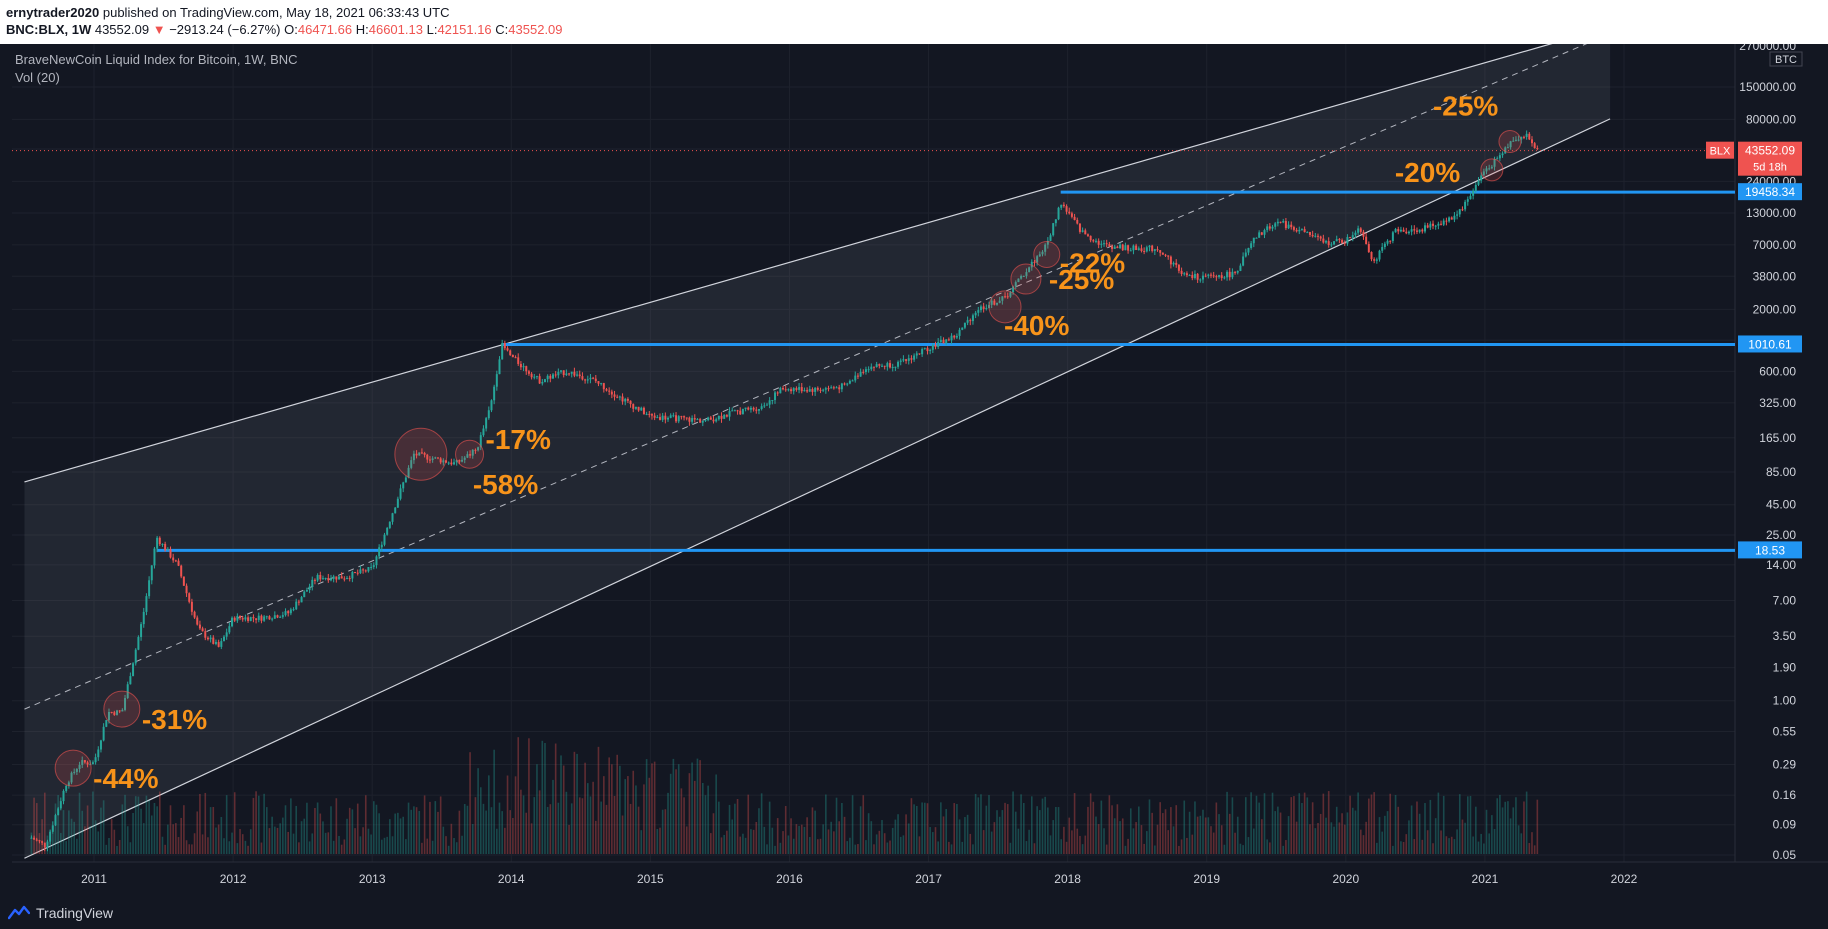 This screenshot has width=1828, height=929. What do you see at coordinates (1785, 764) in the screenshot?
I see `price-tick-label: 0.29` at bounding box center [1785, 764].